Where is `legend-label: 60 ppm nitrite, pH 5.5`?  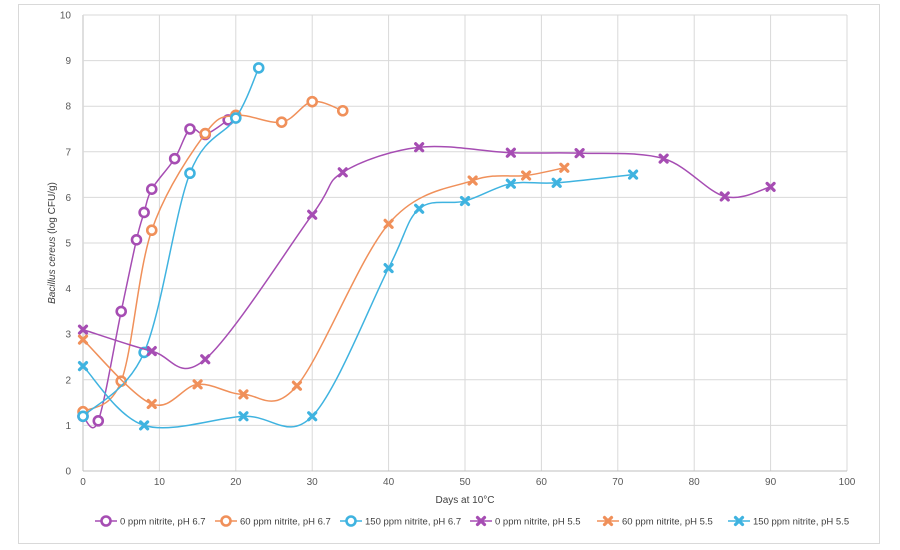 legend-label: 60 ppm nitrite, pH 5.5 is located at coordinates (667, 522).